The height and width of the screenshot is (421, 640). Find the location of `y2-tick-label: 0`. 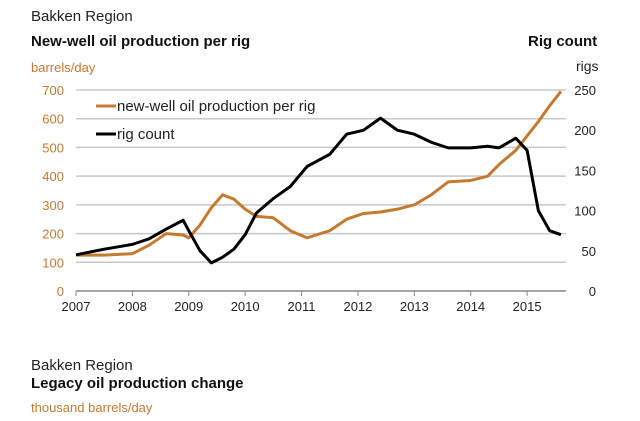

y2-tick-label: 0 is located at coordinates (592, 291).